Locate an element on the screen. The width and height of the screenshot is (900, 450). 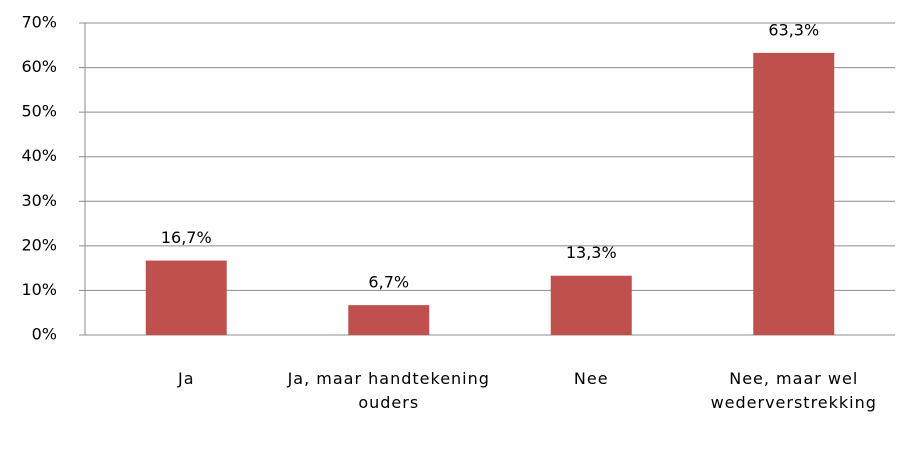
x-tick-label: Ja is located at coordinates (186, 378).